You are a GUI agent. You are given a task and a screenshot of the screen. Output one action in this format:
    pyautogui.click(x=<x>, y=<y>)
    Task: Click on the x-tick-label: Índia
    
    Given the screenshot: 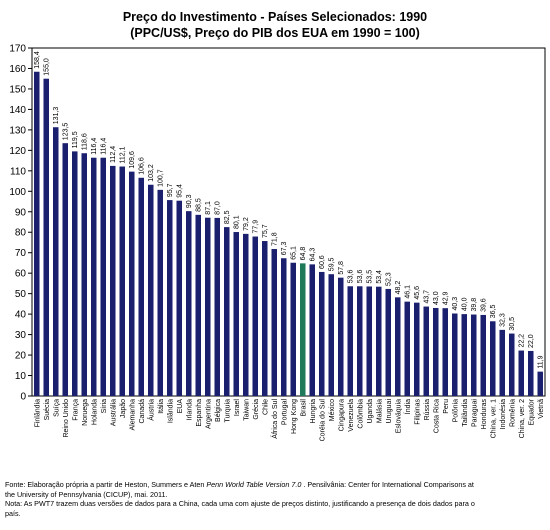 What is the action you would take?
    pyautogui.click(x=407, y=406)
    